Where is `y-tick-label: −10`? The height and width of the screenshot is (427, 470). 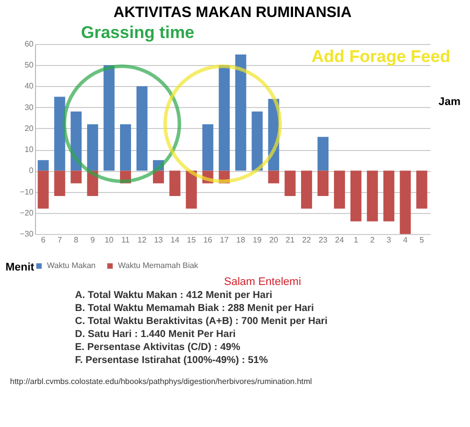 y-tick-label: −10 is located at coordinates (27, 191).